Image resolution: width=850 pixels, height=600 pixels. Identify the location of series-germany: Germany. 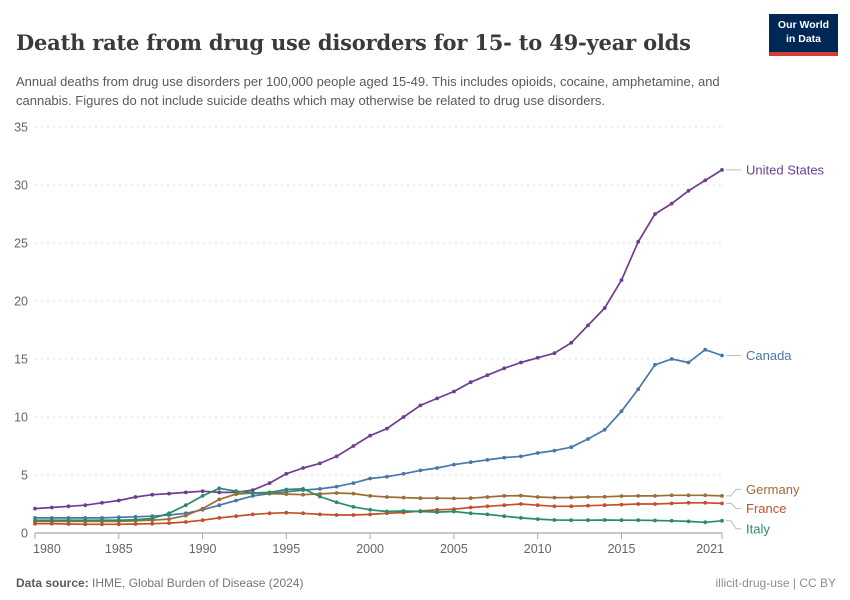
(416, 503).